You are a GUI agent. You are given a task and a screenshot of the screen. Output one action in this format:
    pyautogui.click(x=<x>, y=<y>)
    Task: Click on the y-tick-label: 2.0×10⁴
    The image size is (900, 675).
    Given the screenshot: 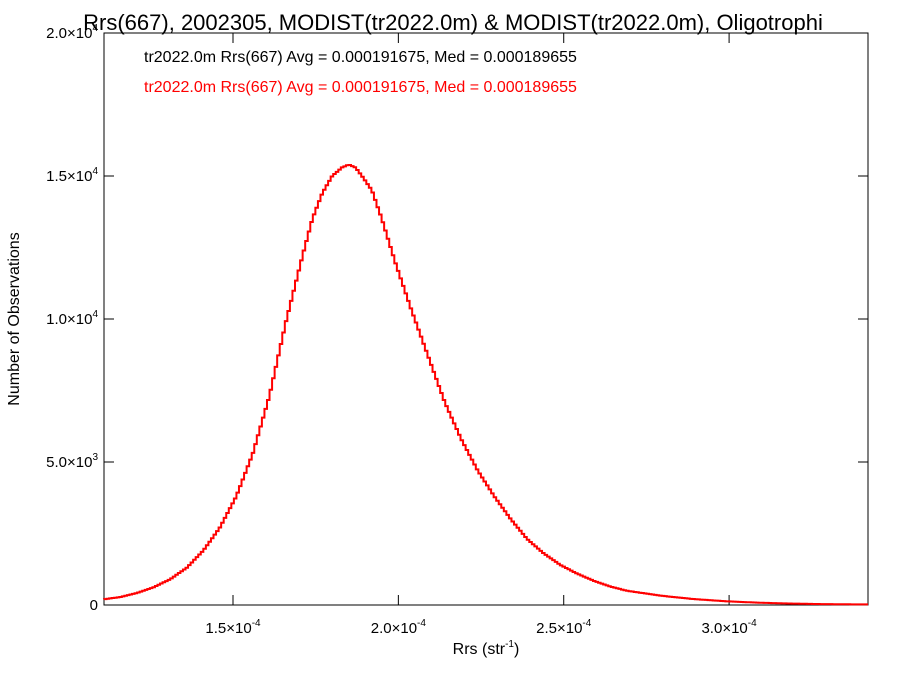 What is the action you would take?
    pyautogui.click(x=72, y=32)
    